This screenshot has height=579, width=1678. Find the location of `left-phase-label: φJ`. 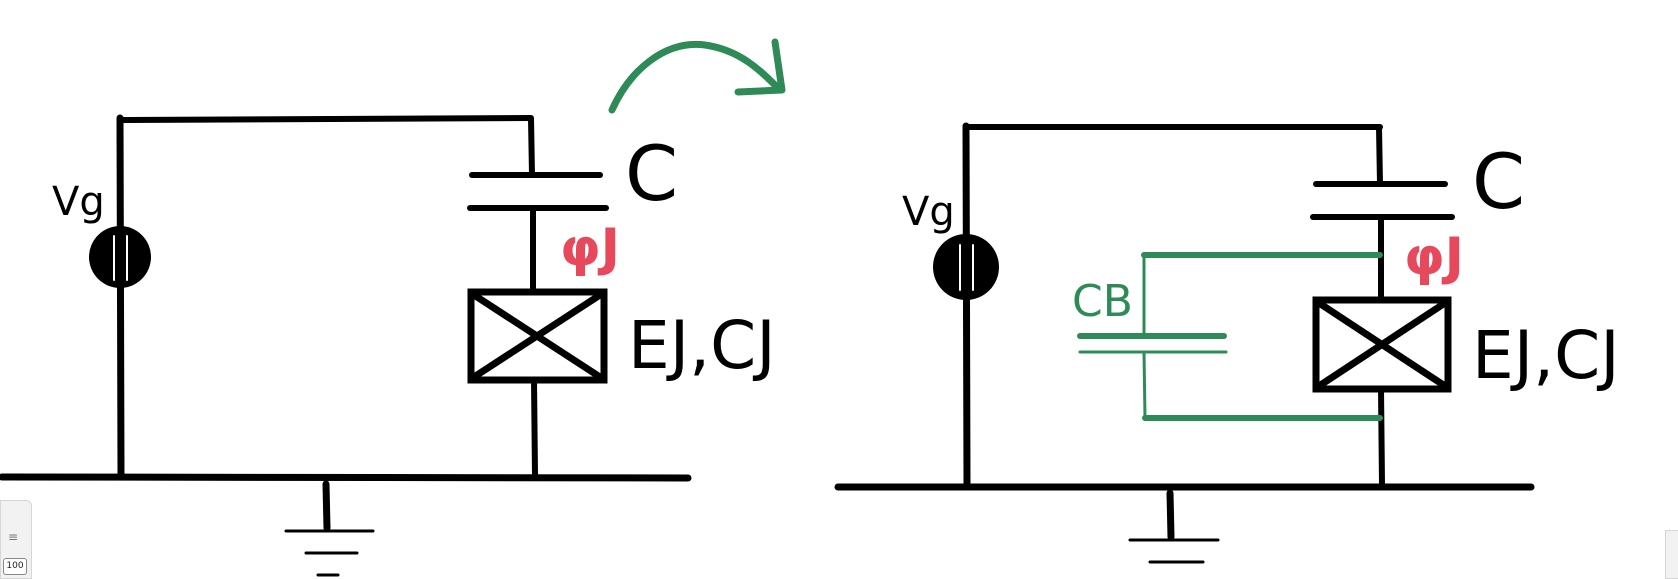

left-phase-label: φJ is located at coordinates (590, 248).